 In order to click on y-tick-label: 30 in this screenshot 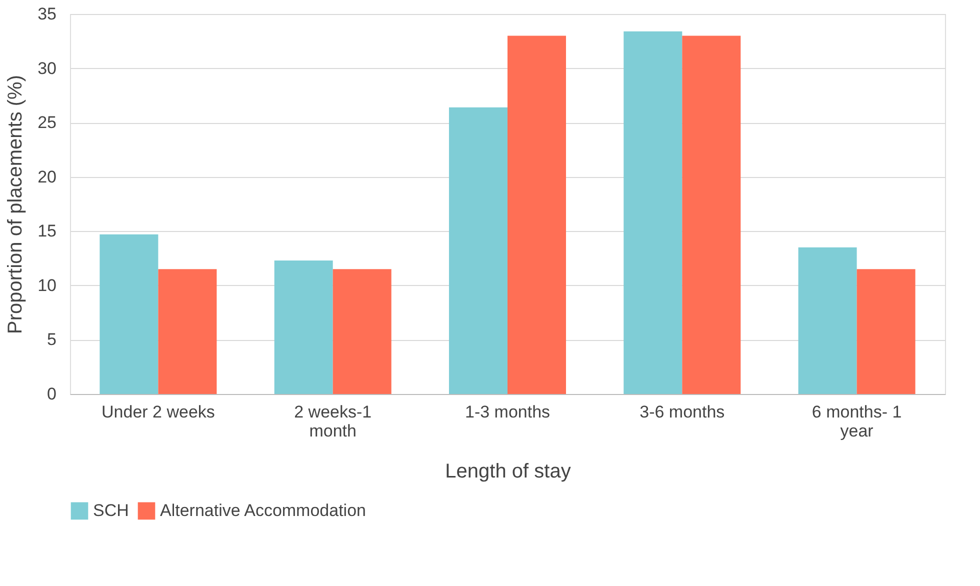, I will do `click(47, 68)`.